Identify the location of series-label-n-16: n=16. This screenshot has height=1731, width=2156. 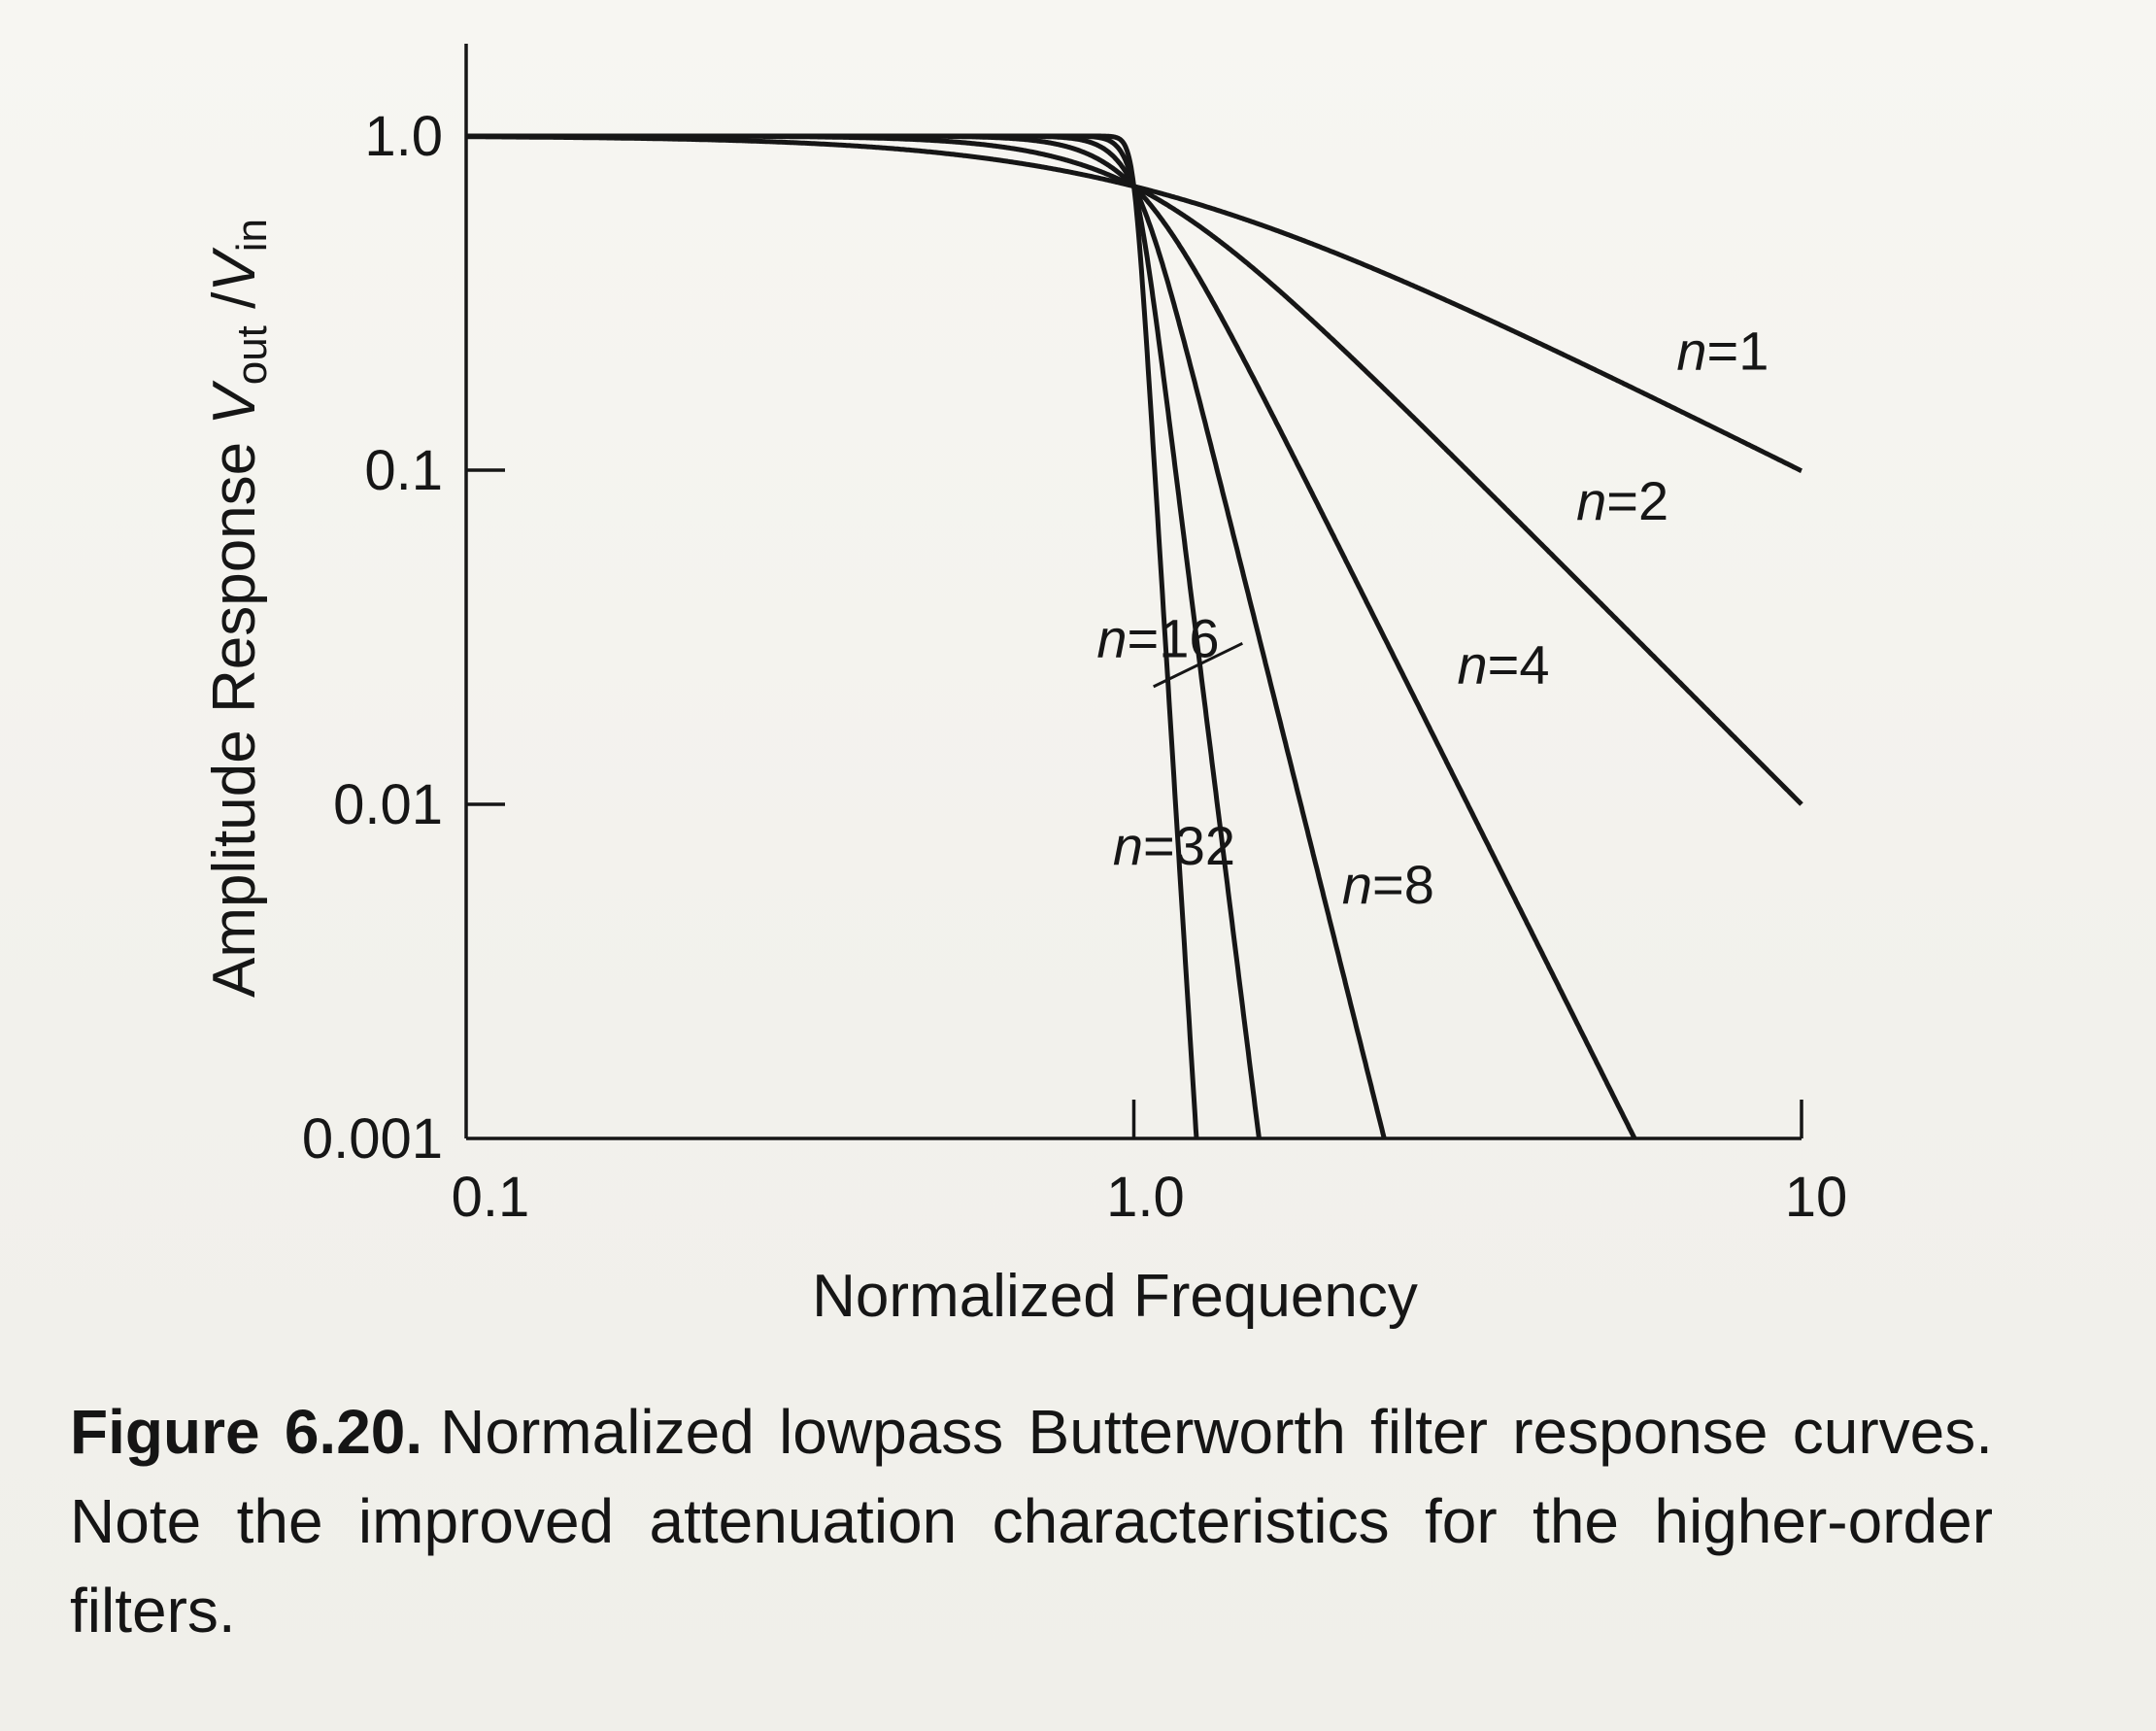
(1157, 637).